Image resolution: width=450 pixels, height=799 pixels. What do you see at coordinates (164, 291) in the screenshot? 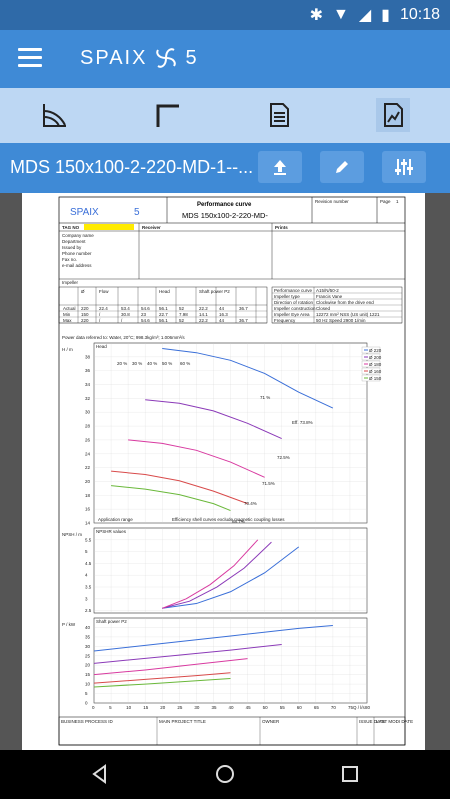
I see `table-head: Head` at bounding box center [164, 291].